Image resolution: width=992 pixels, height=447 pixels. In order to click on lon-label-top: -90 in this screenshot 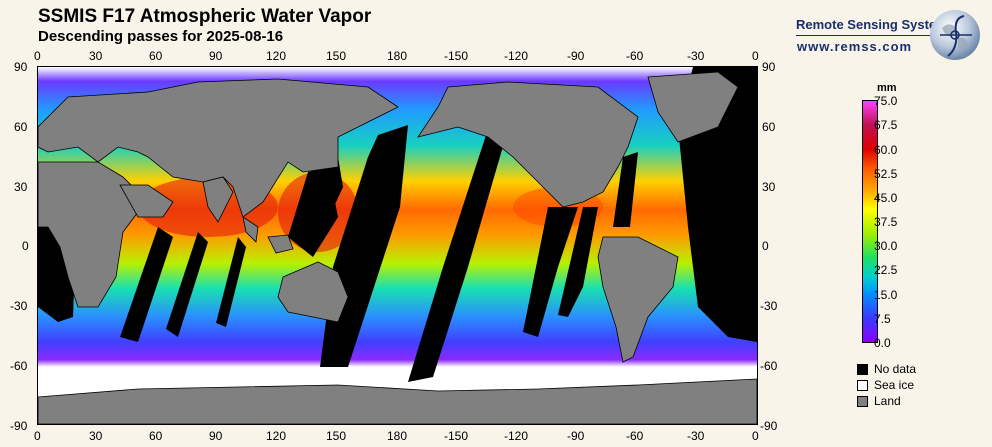, I will do `click(576, 56)`.